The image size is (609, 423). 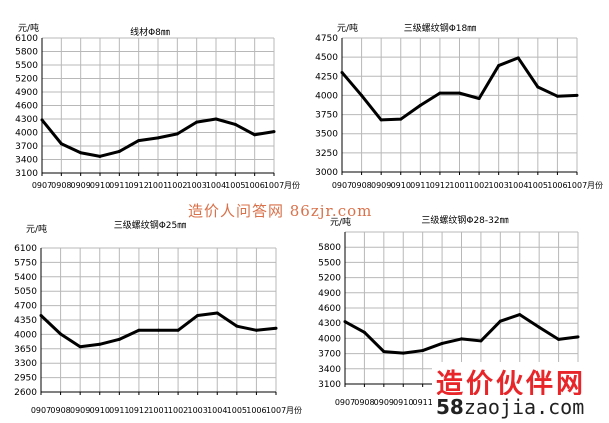 I want to click on watermark-domain: zaojia.com, so click(x=524, y=407).